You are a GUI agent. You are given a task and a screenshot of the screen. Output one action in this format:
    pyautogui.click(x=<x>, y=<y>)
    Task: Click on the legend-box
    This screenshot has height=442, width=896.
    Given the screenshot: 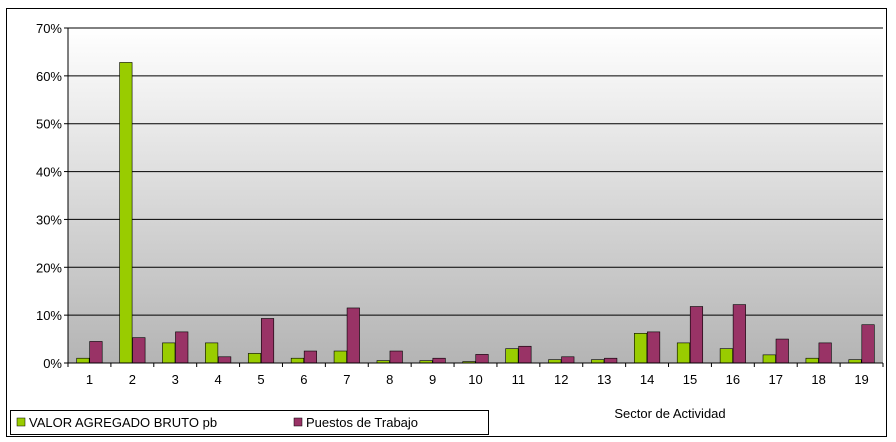 What is the action you would take?
    pyautogui.click(x=249, y=422)
    